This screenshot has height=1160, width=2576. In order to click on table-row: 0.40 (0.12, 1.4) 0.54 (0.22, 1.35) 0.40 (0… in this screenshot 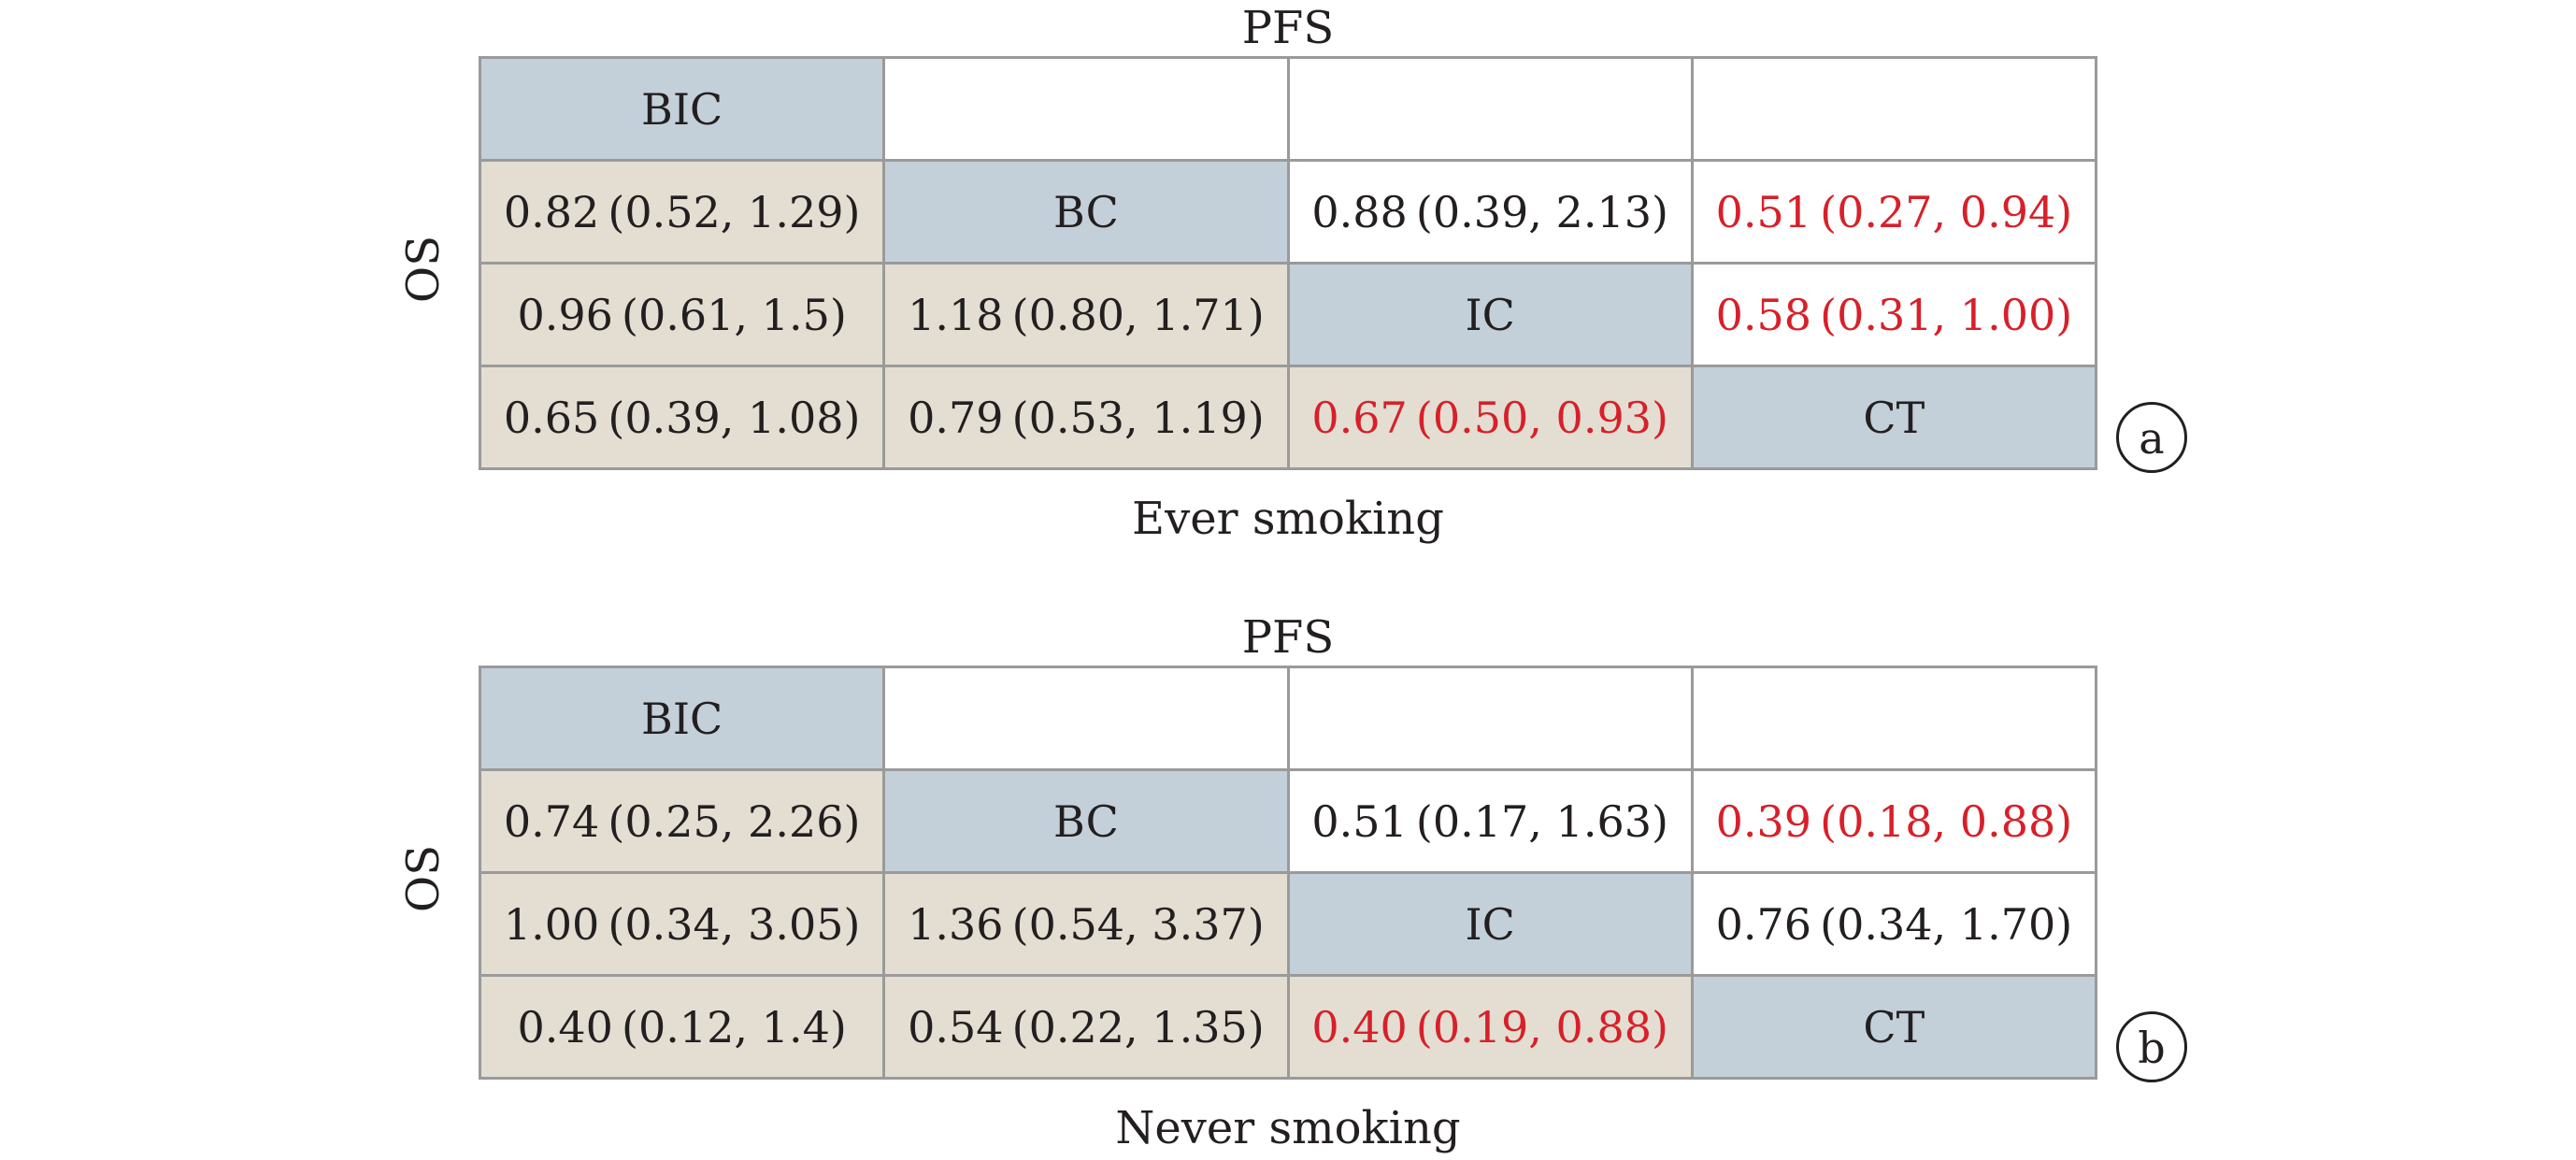, I will do `click(1288, 1027)`.